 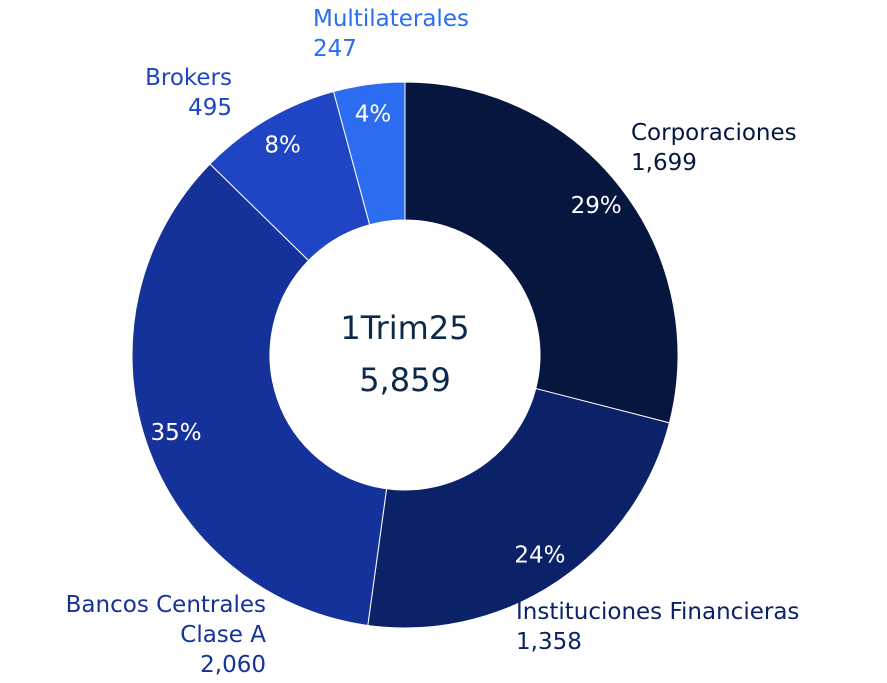 What do you see at coordinates (664, 163) in the screenshot?
I see `value-label: 1,699` at bounding box center [664, 163].